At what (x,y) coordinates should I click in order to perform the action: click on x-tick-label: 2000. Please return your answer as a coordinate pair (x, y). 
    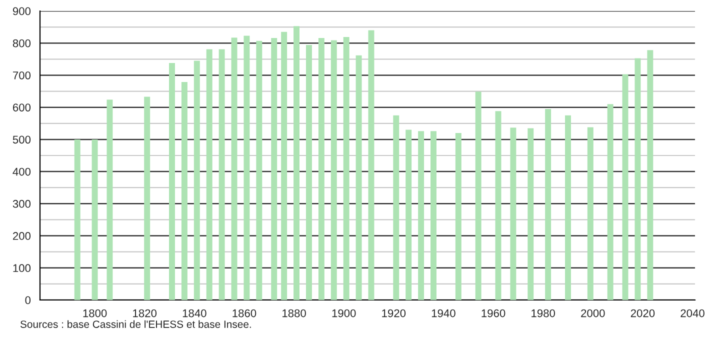
    Looking at the image, I should click on (593, 313).